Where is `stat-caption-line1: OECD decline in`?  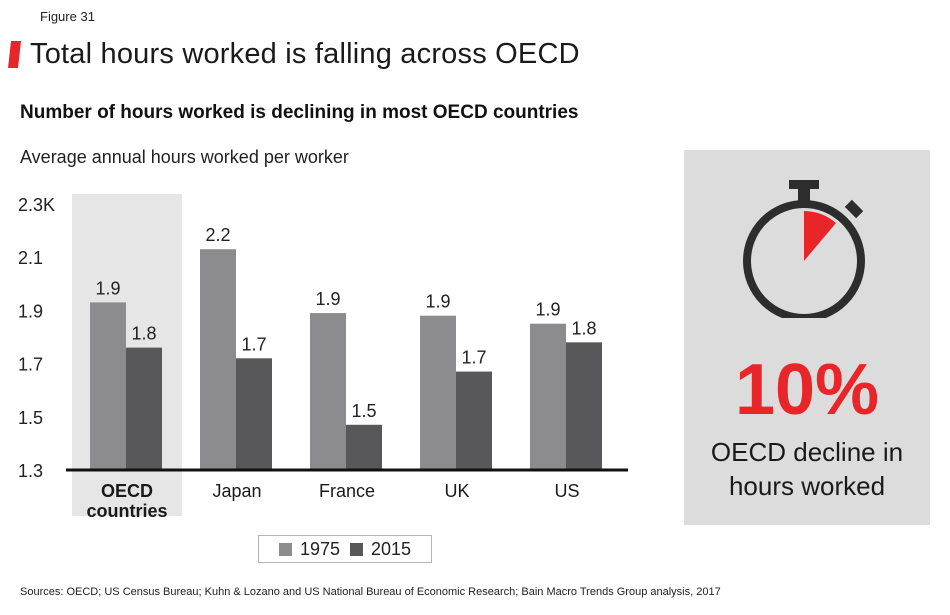
stat-caption-line1: OECD decline in is located at coordinates (807, 452).